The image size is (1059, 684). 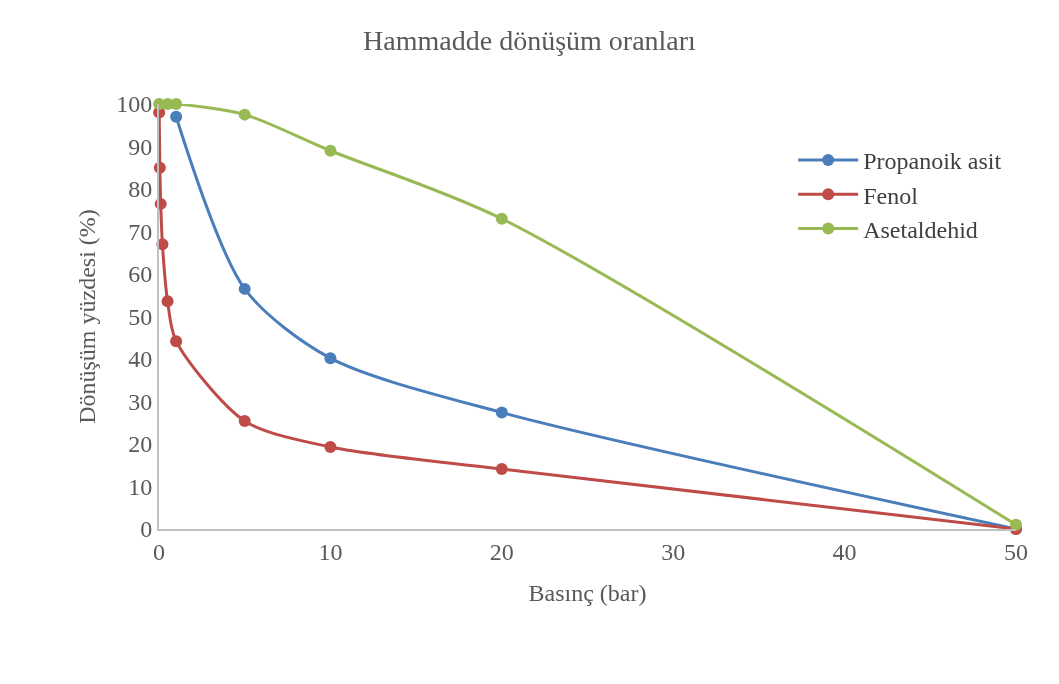 I want to click on y-tick-label: 90, so click(x=140, y=146).